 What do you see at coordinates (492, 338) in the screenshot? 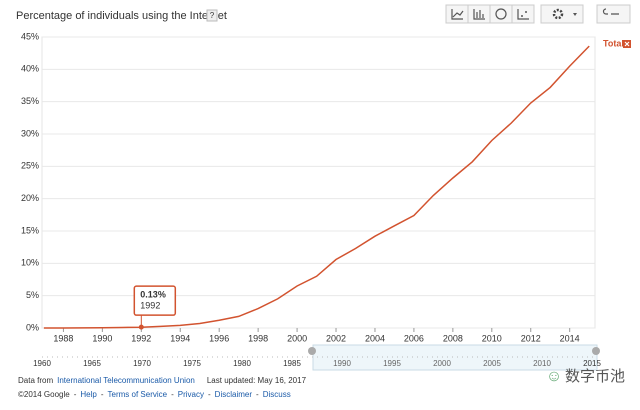
I see `x-tick-label: 2010` at bounding box center [492, 338].